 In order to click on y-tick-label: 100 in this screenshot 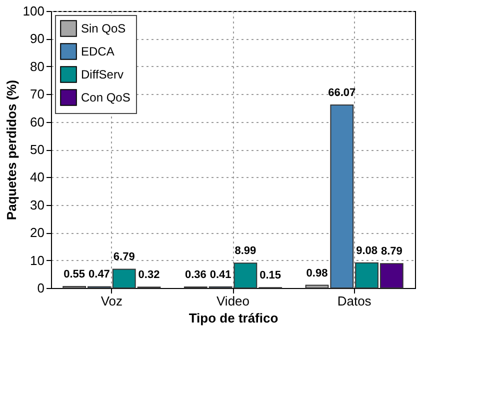, I will do `click(33, 11)`.